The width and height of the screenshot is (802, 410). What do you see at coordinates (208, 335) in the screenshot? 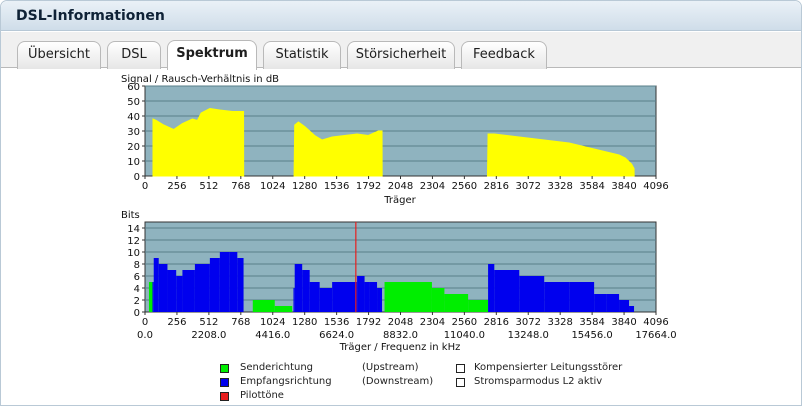
I see `khz-tick-label: 2208.0` at bounding box center [208, 335].